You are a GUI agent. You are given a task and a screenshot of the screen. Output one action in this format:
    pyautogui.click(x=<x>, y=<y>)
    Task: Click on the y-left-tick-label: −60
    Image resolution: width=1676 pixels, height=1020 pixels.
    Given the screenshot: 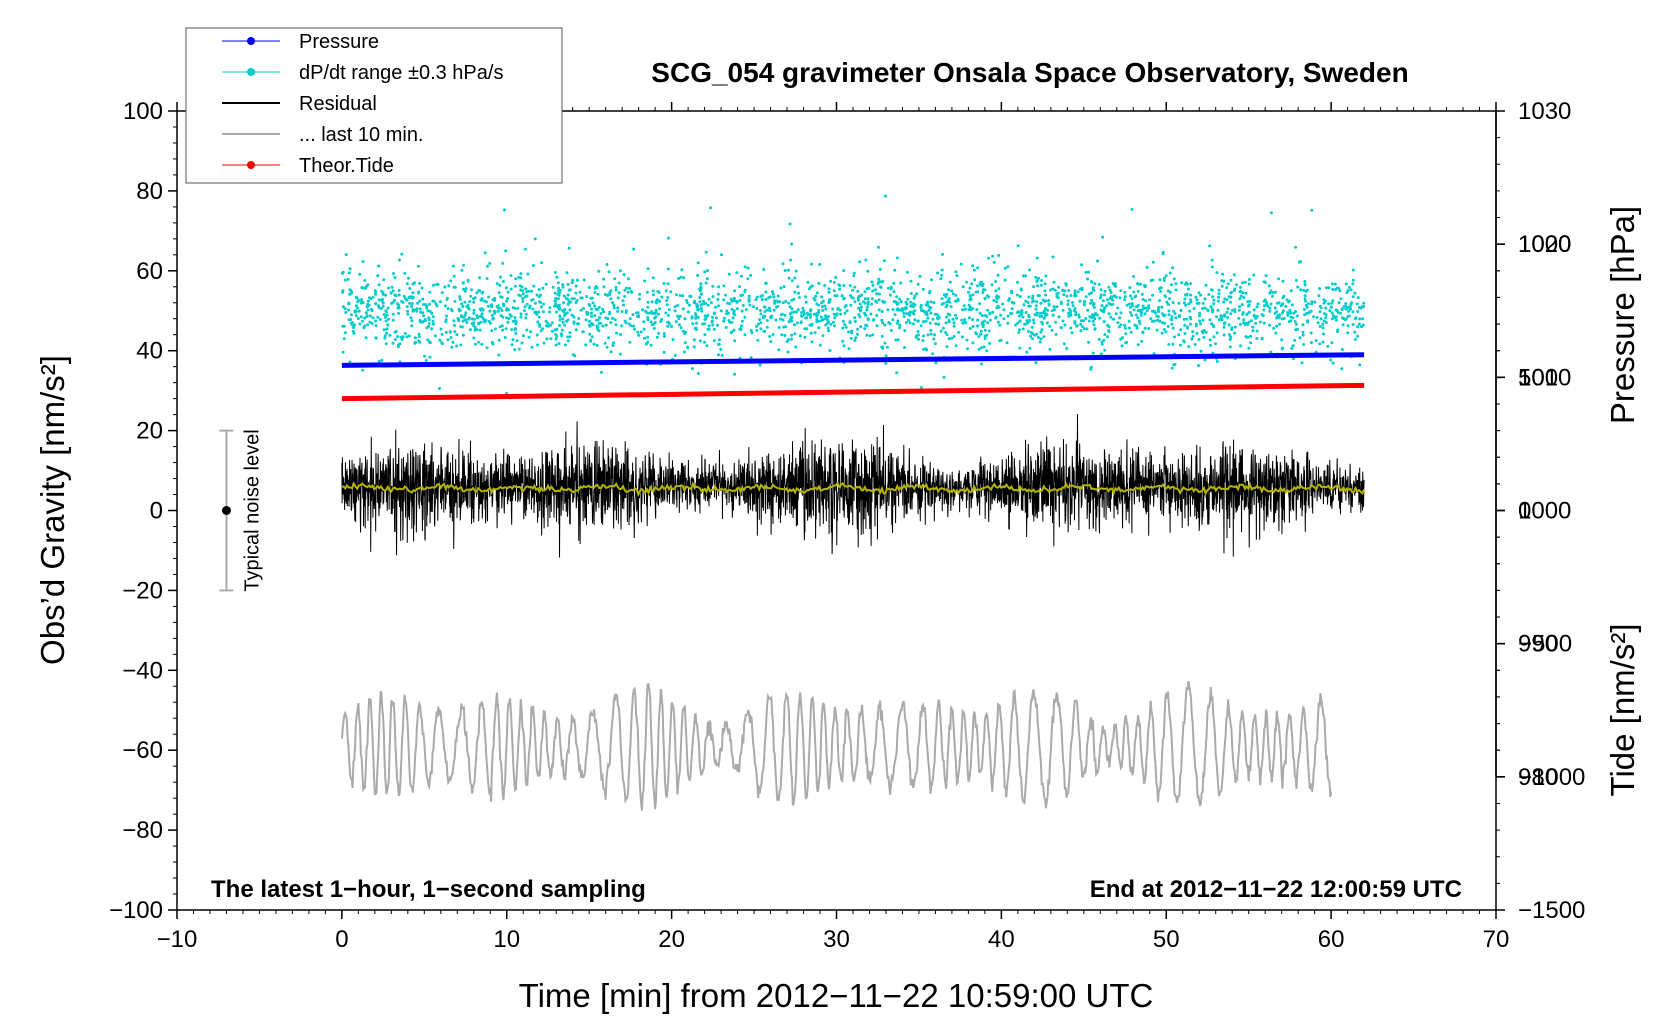 What is the action you would take?
    pyautogui.click(x=142, y=750)
    